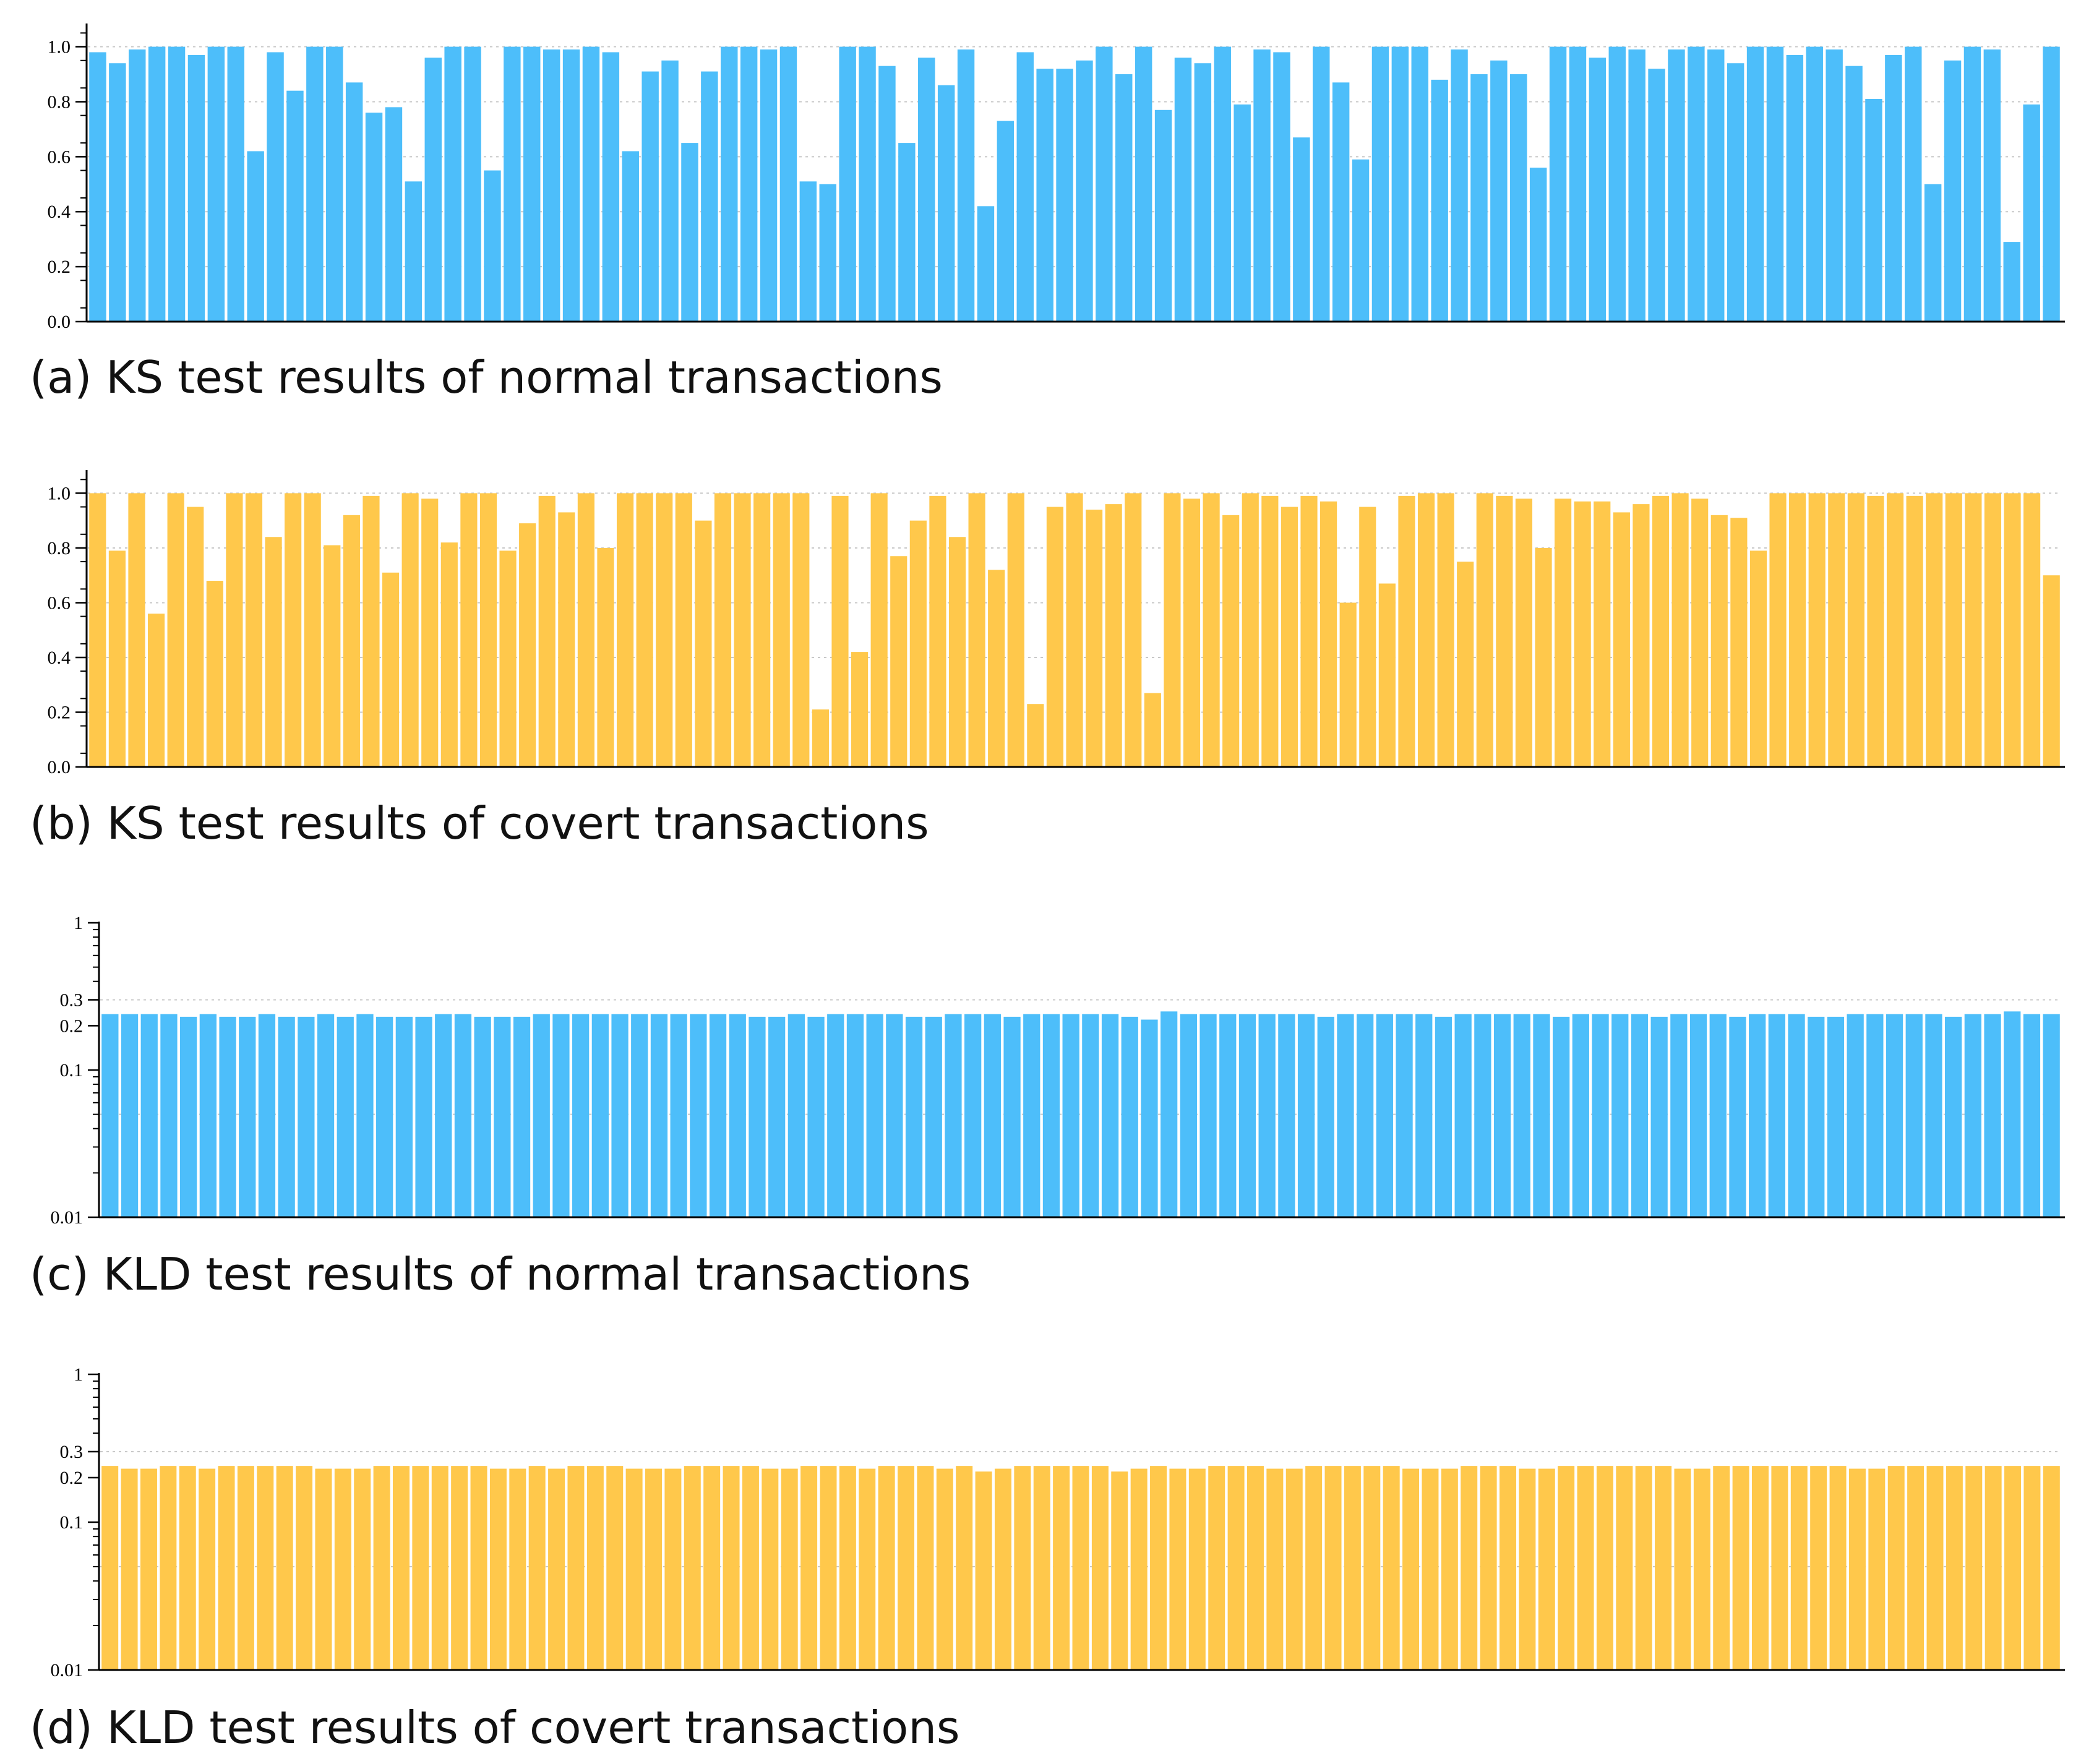 This screenshot has width=2081, height=1764. Describe the element at coordinates (59, 548) in the screenshot. I see `y-tick-label: 0.8` at that location.